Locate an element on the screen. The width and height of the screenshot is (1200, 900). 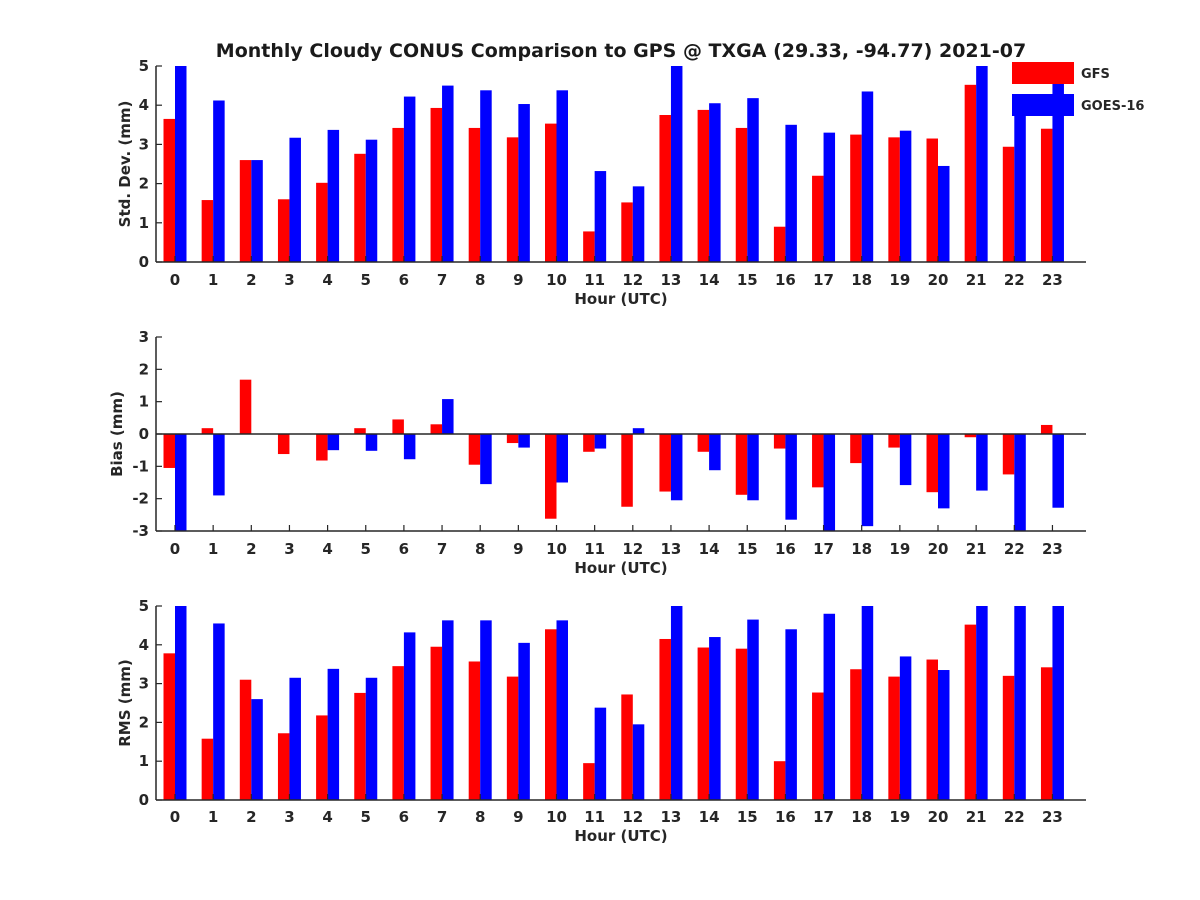
x-tick-label: 6 is located at coordinates (404, 549).